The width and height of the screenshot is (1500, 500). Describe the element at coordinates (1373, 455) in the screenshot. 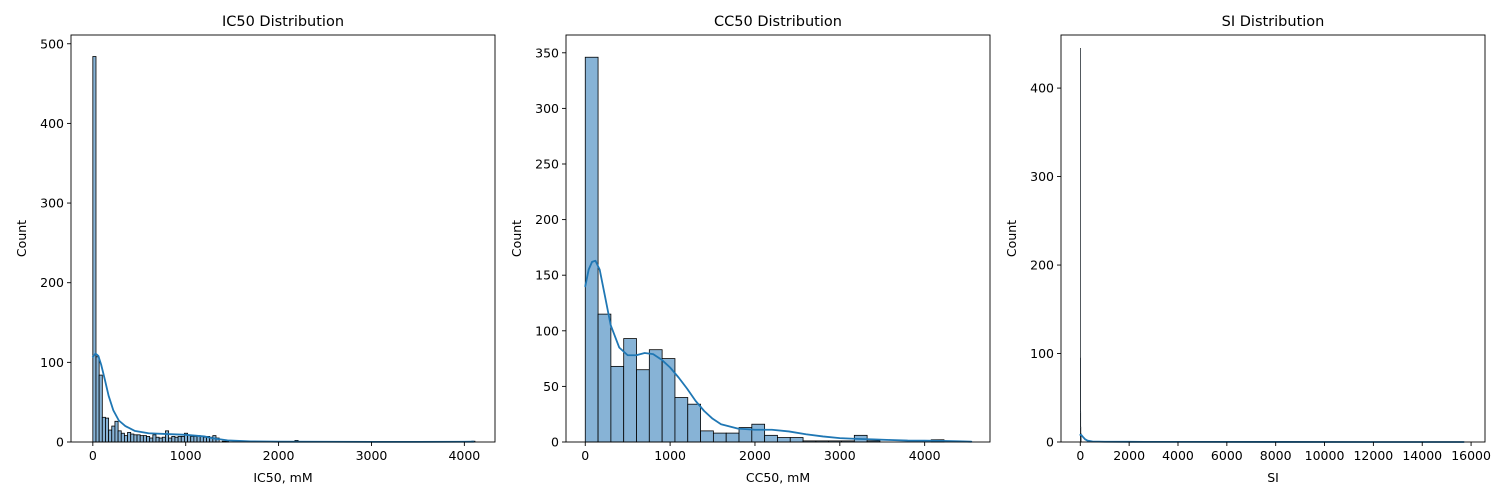

I see `x-tick-label: 12000` at that location.